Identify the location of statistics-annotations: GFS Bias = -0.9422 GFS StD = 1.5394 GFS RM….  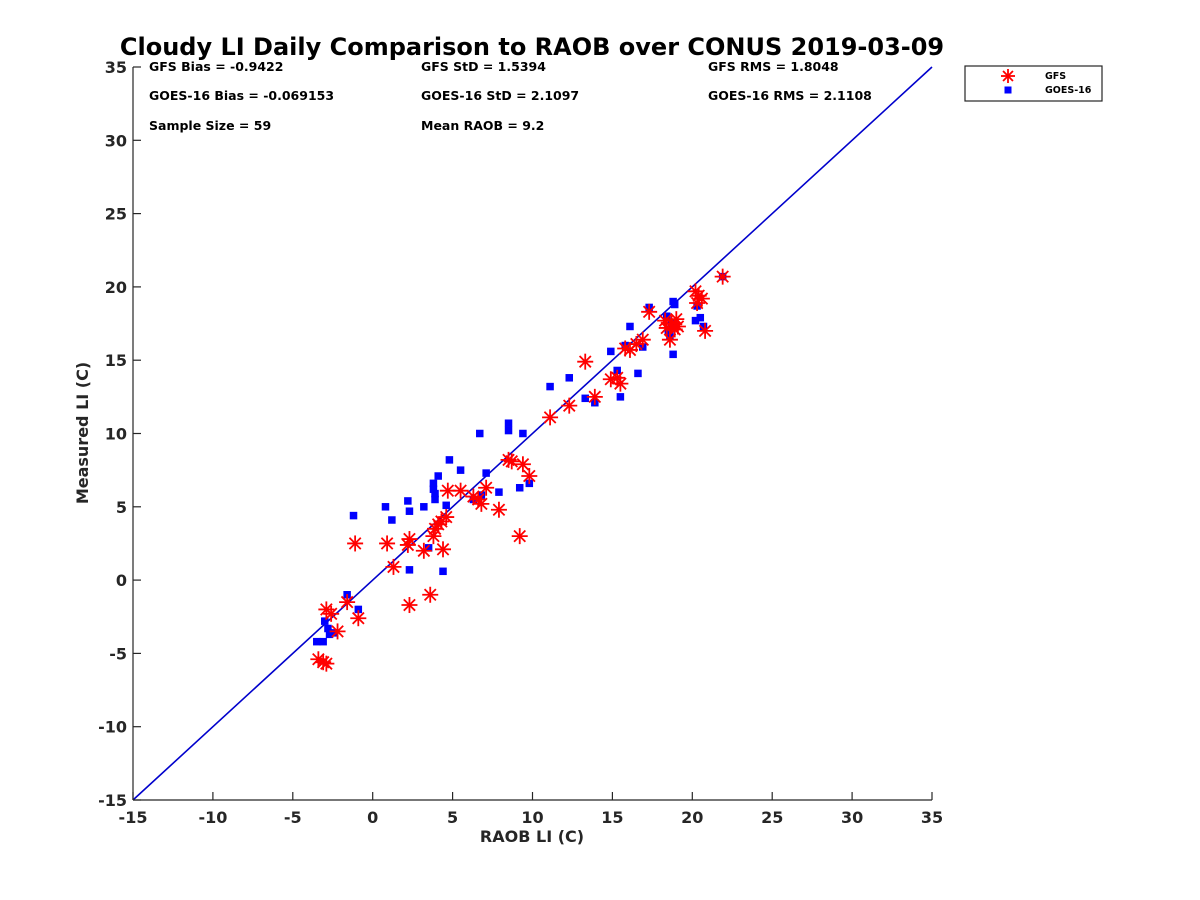
(510, 96).